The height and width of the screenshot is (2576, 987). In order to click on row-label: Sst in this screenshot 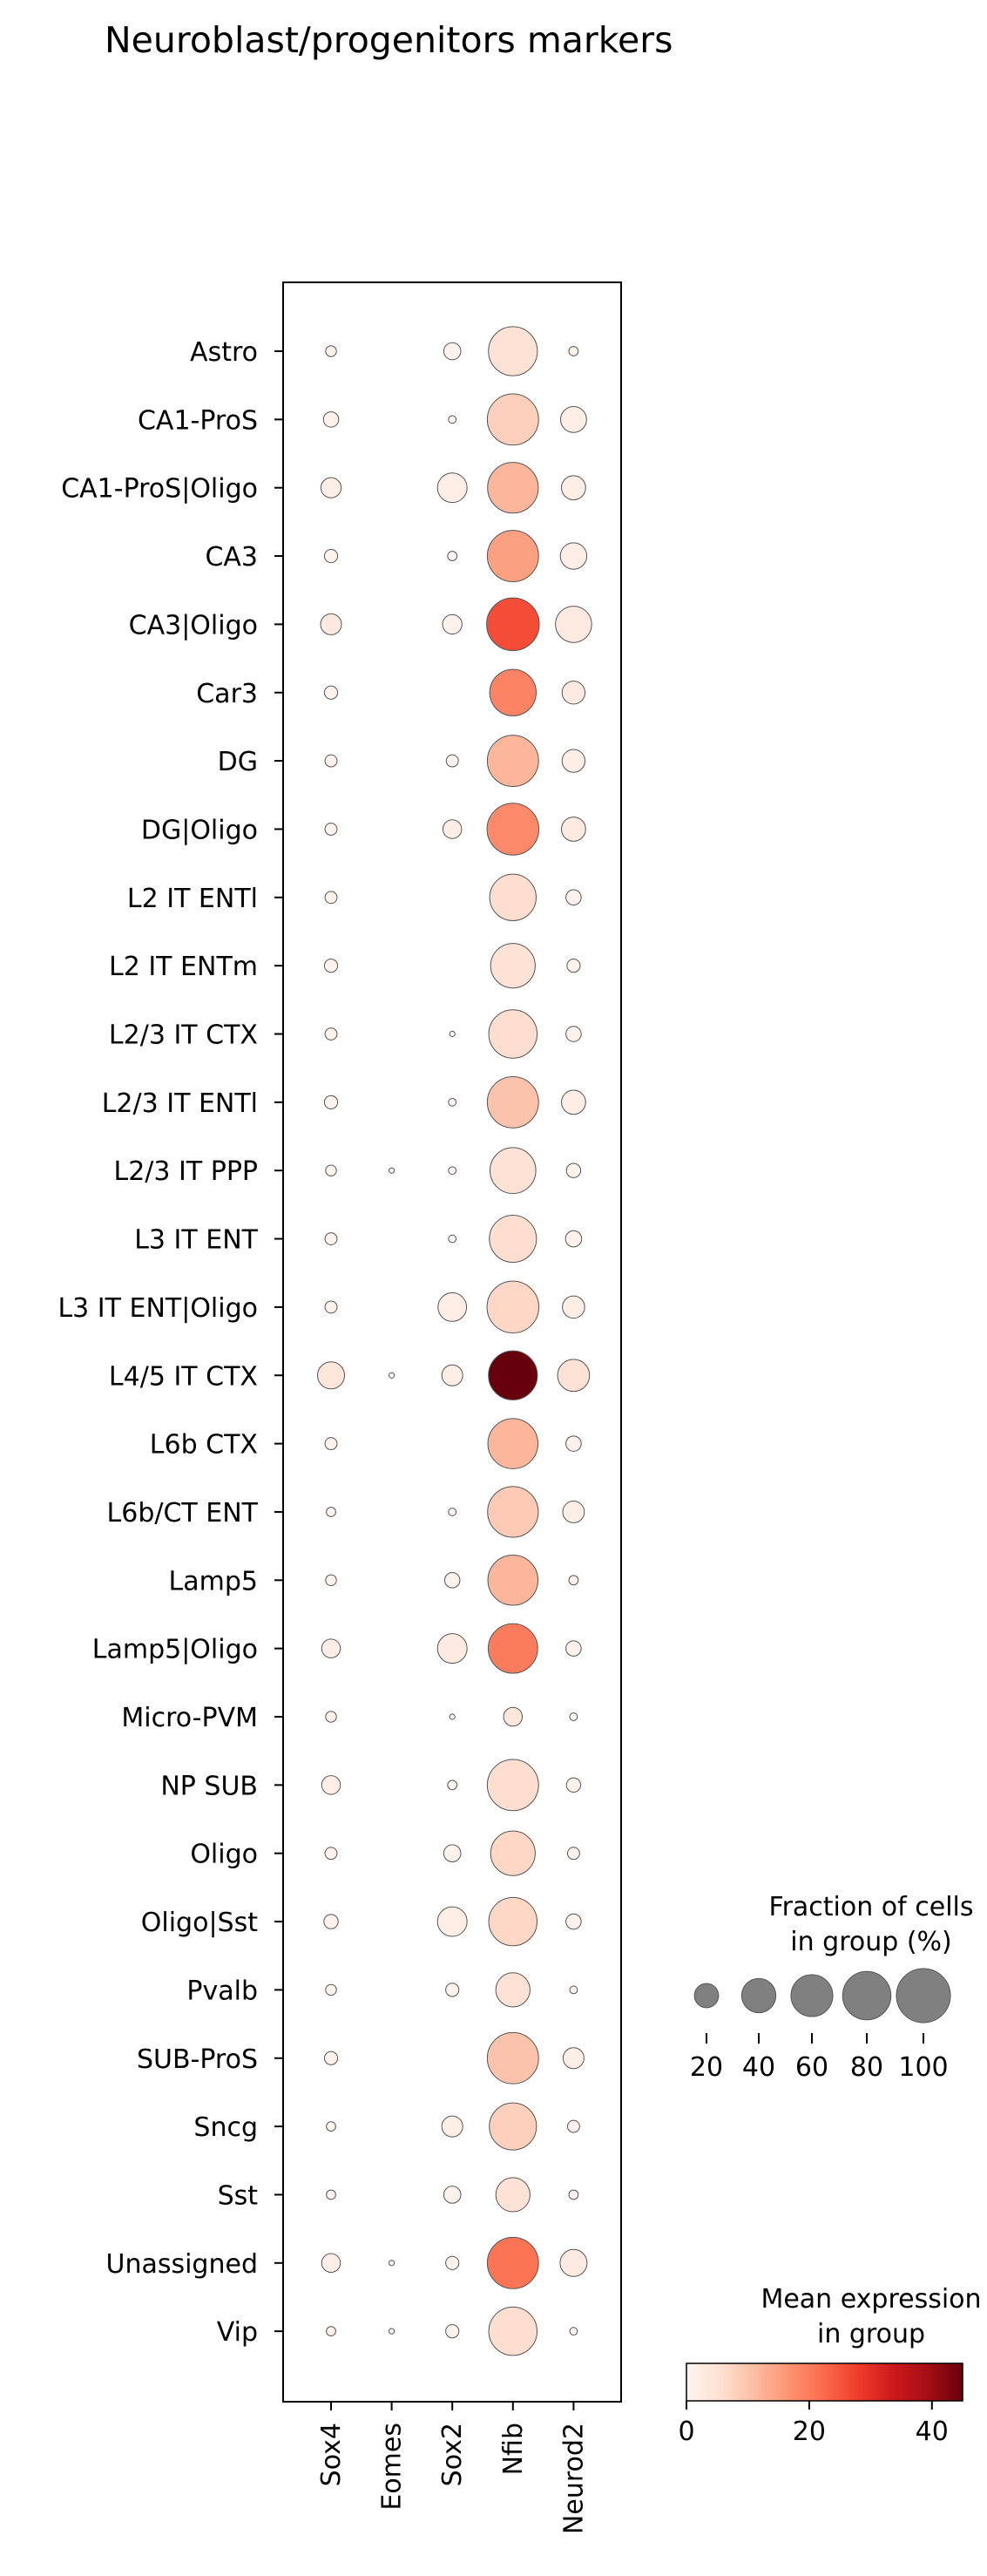, I will do `click(238, 2195)`.